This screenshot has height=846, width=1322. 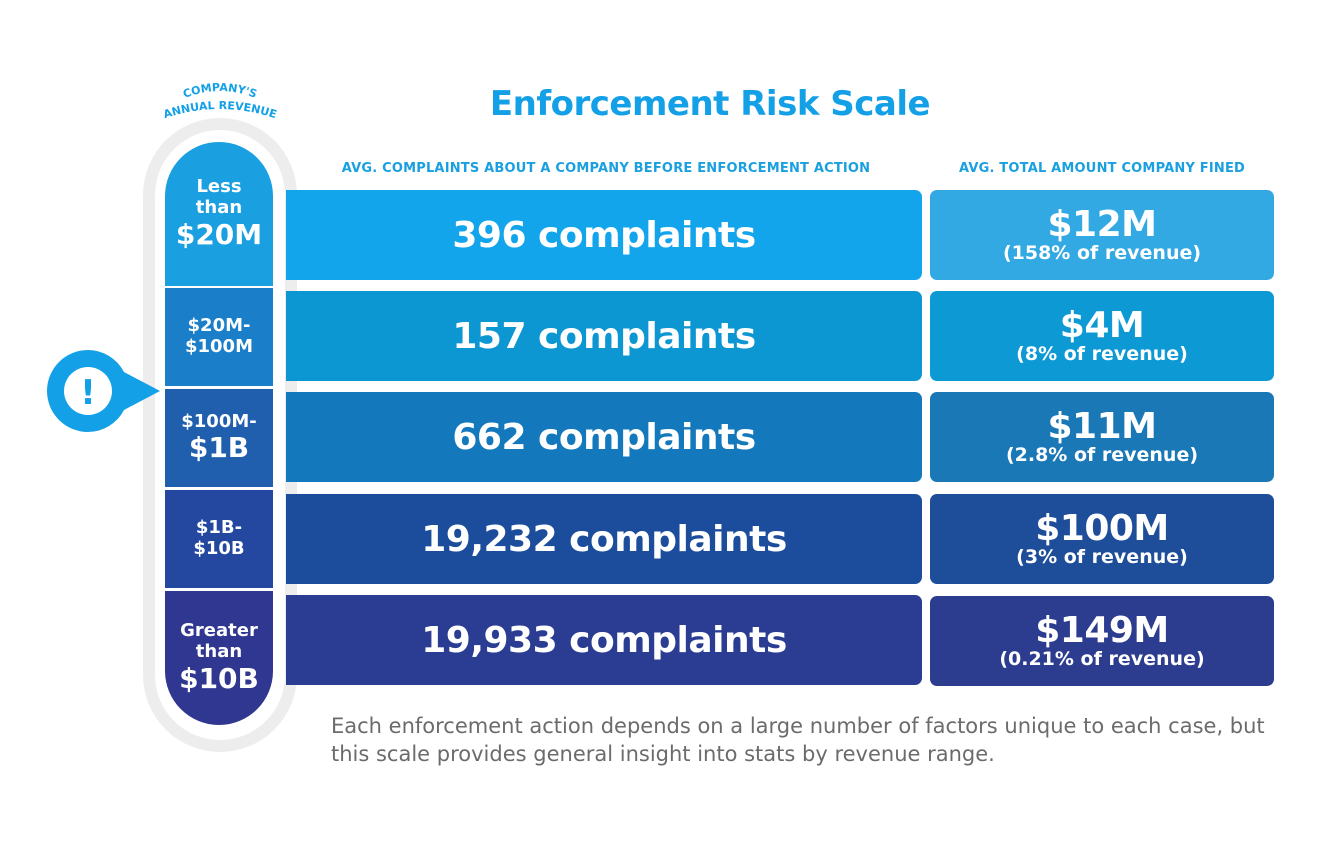 I want to click on revenue-label-line1: $100M-, so click(x=219, y=421).